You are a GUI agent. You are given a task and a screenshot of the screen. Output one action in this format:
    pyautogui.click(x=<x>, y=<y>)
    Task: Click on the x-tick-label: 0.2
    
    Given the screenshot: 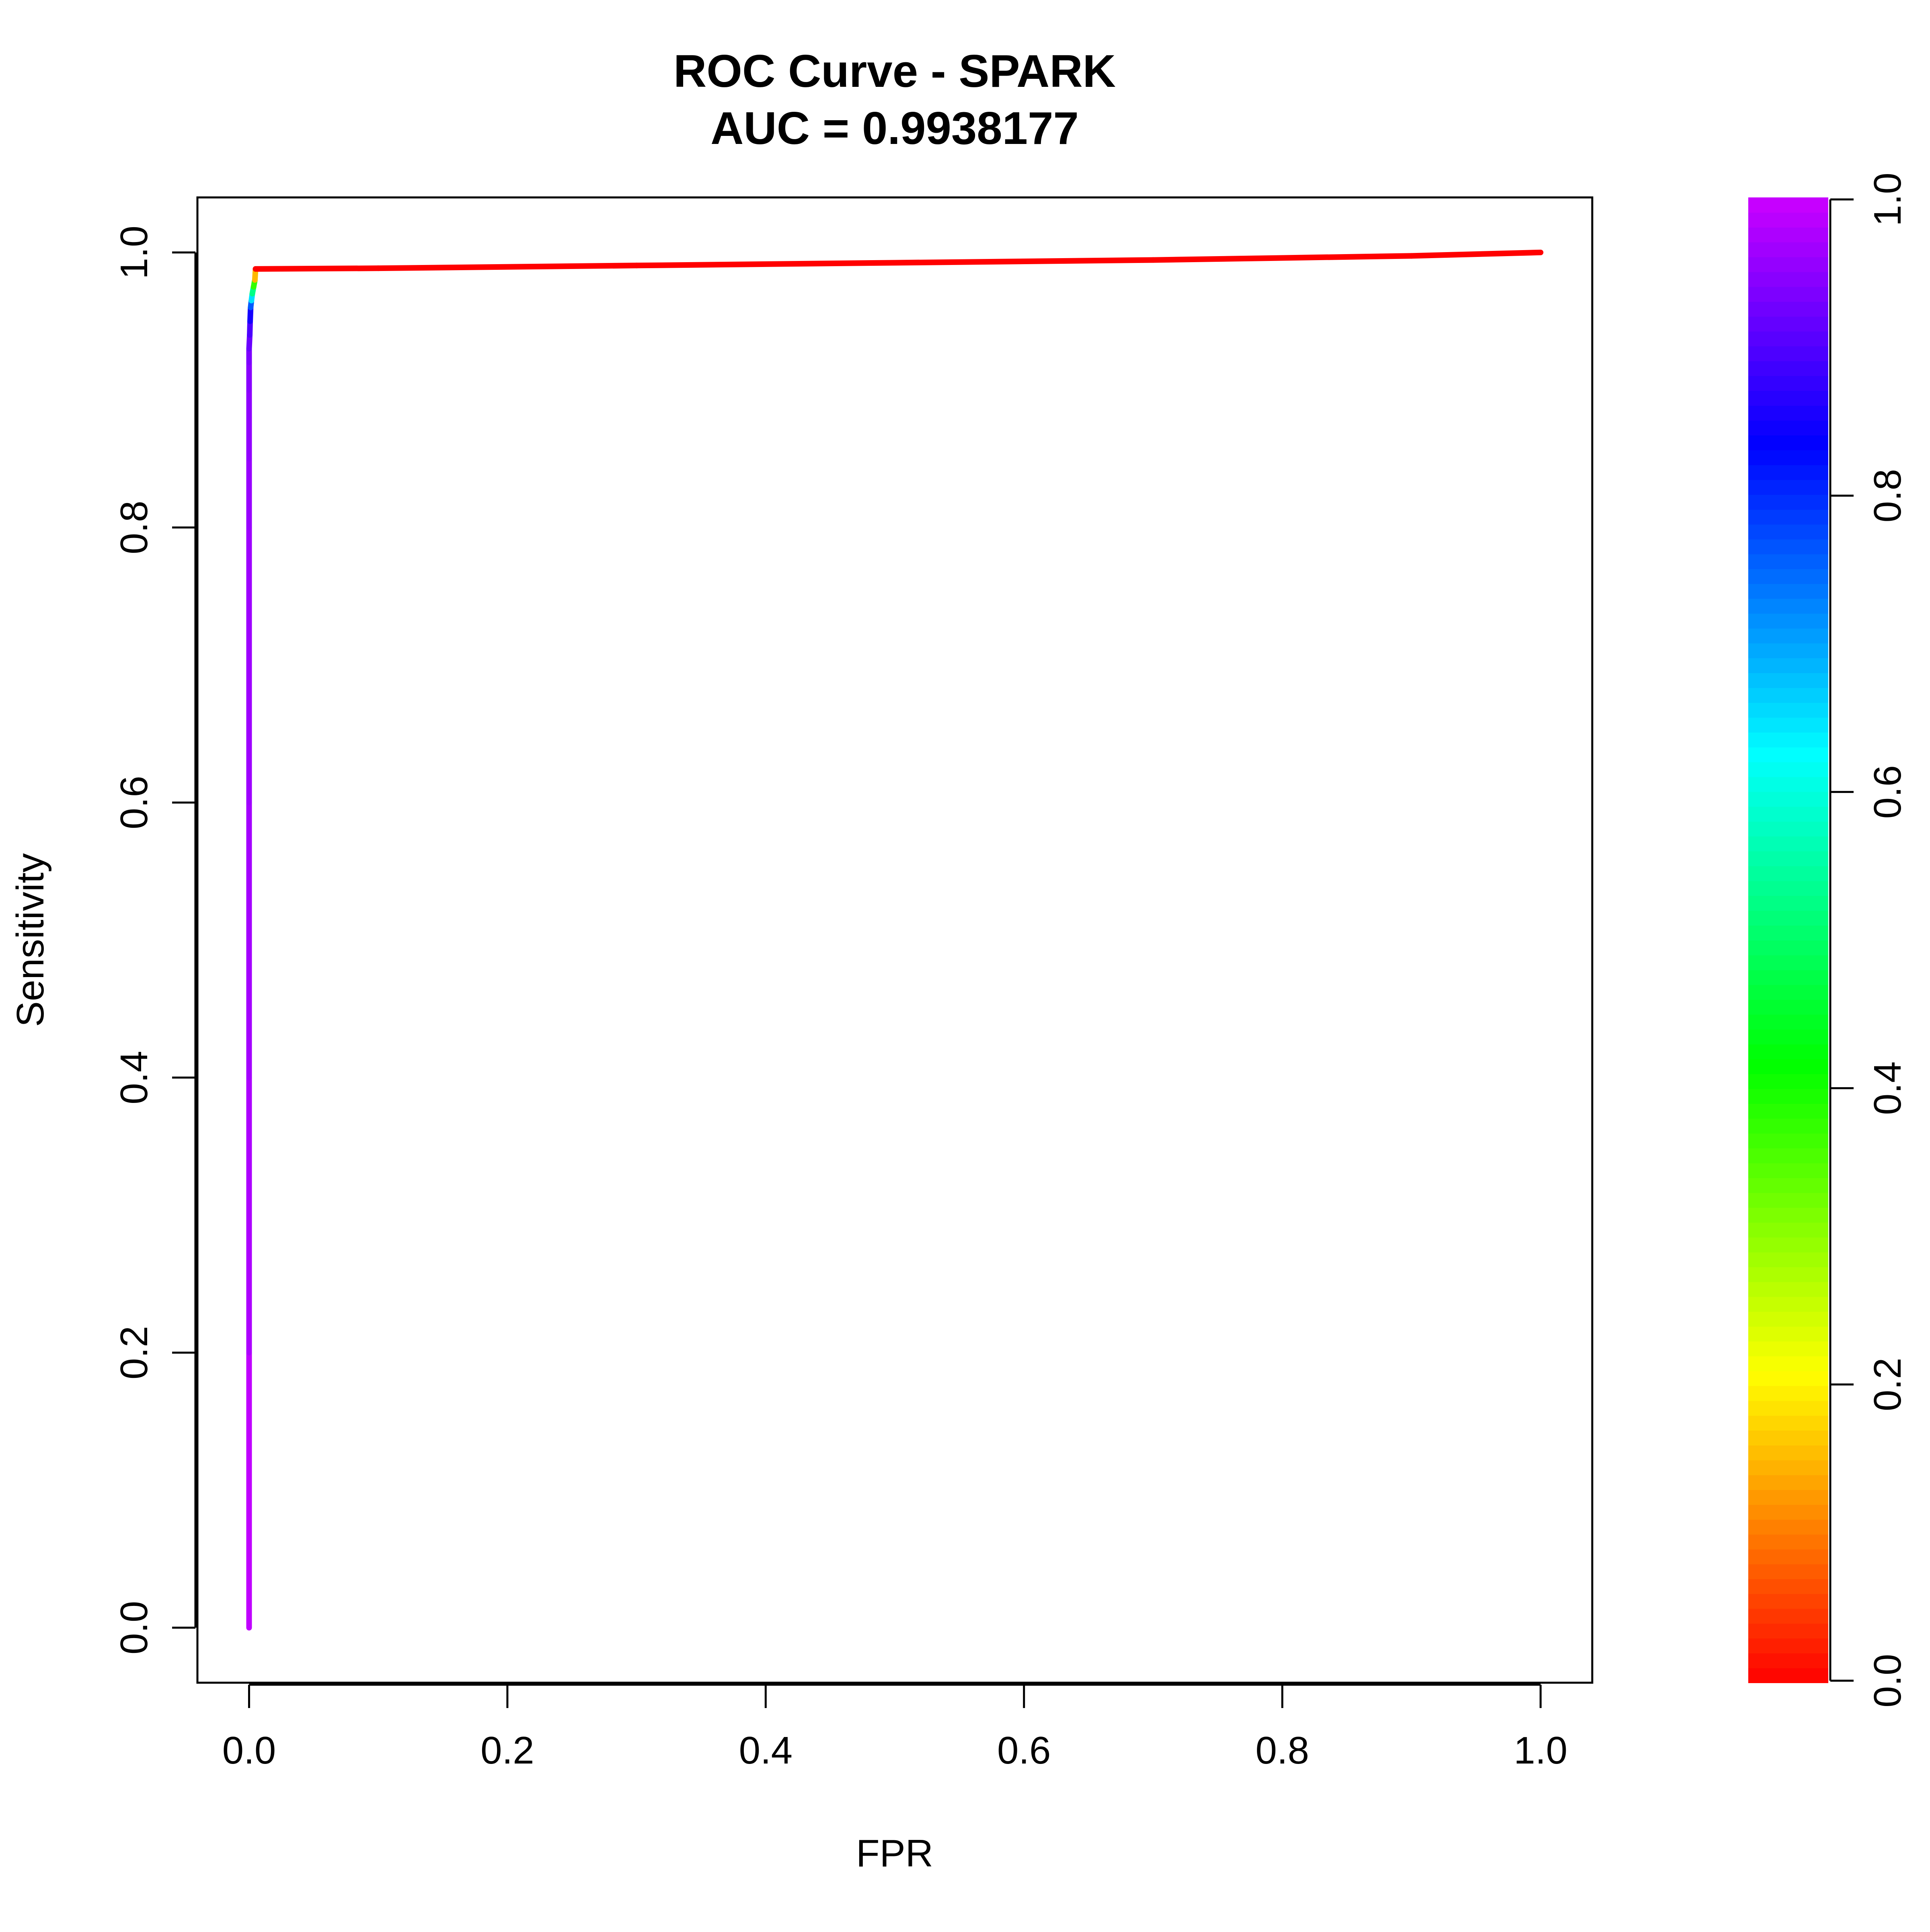 What is the action you would take?
    pyautogui.click(x=507, y=1750)
    